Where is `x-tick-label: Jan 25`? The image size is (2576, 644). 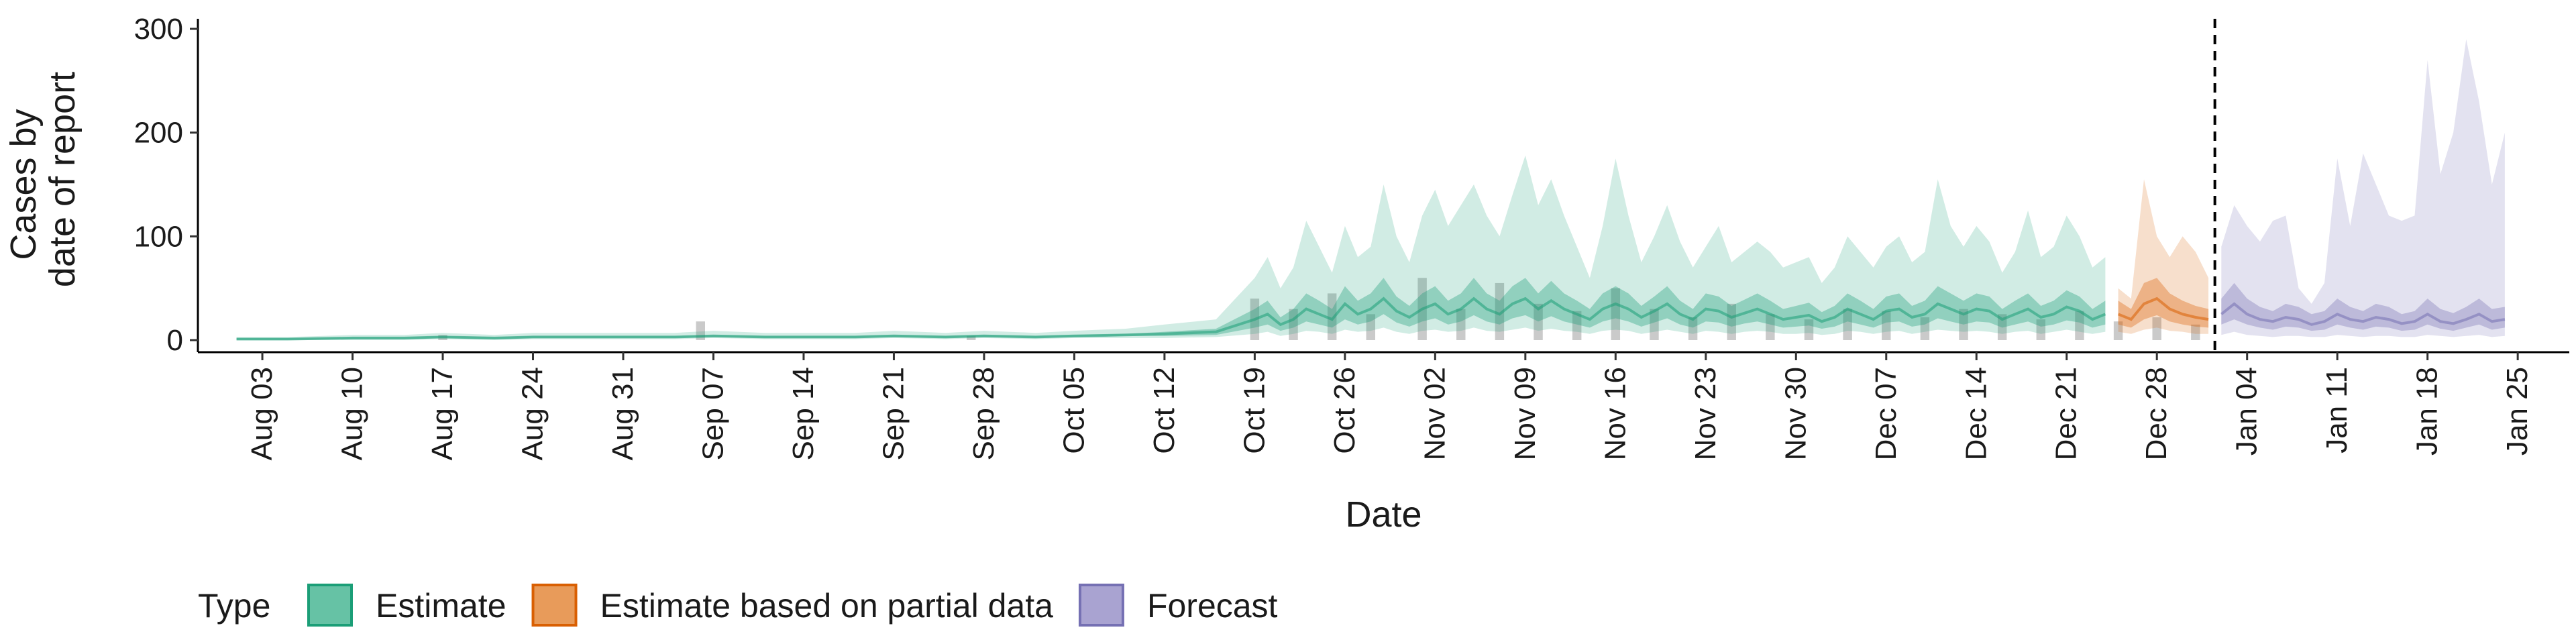
x-tick-label: Jan 25 is located at coordinates (2517, 411).